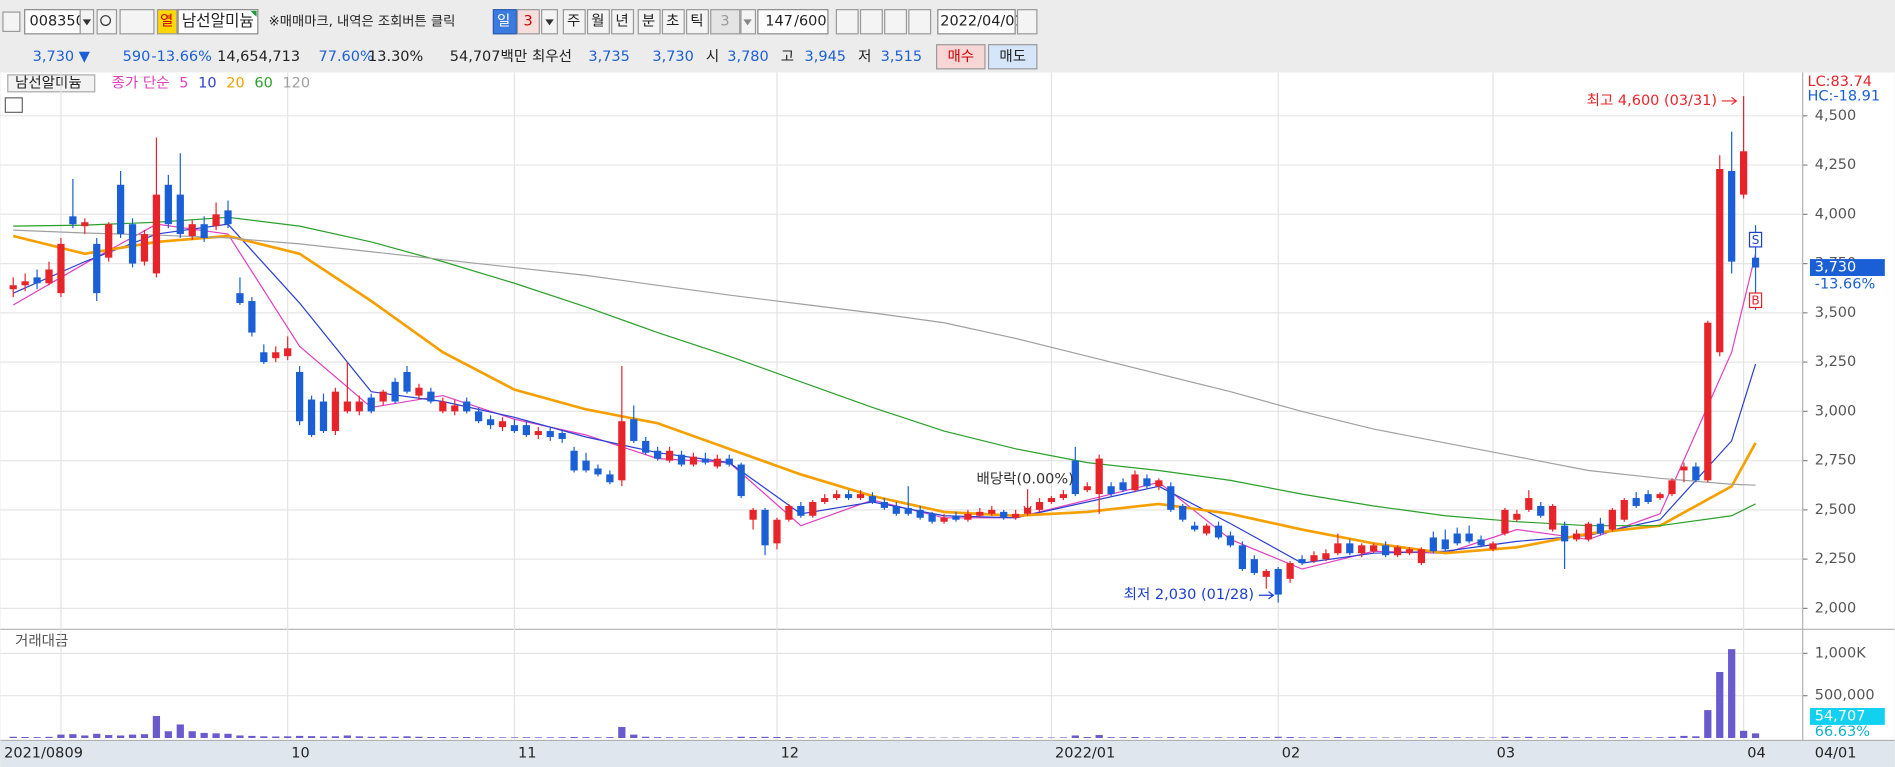 The image size is (1895, 767). What do you see at coordinates (235, 83) in the screenshot?
I see `legend-entry: 20` at bounding box center [235, 83].